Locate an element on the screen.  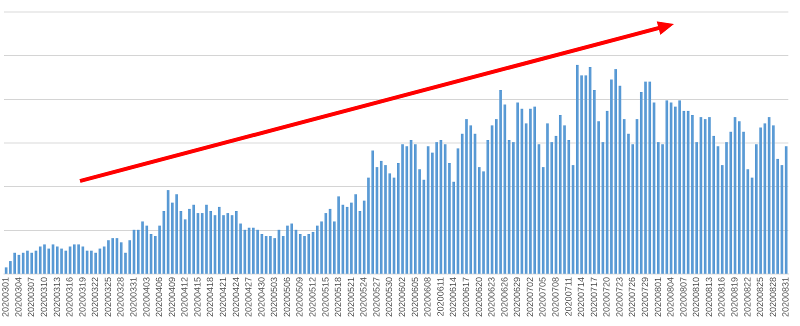
x-tick-label: 20200421 is located at coordinates (223, 297).